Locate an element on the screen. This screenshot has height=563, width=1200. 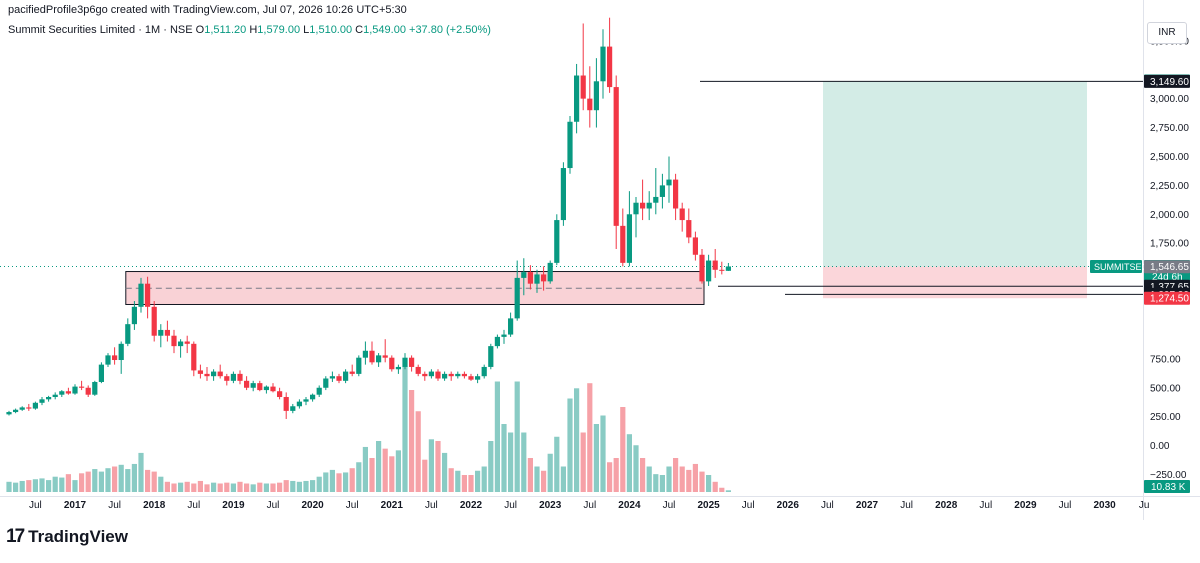
long-position-target-zone is located at coordinates (955, 174).